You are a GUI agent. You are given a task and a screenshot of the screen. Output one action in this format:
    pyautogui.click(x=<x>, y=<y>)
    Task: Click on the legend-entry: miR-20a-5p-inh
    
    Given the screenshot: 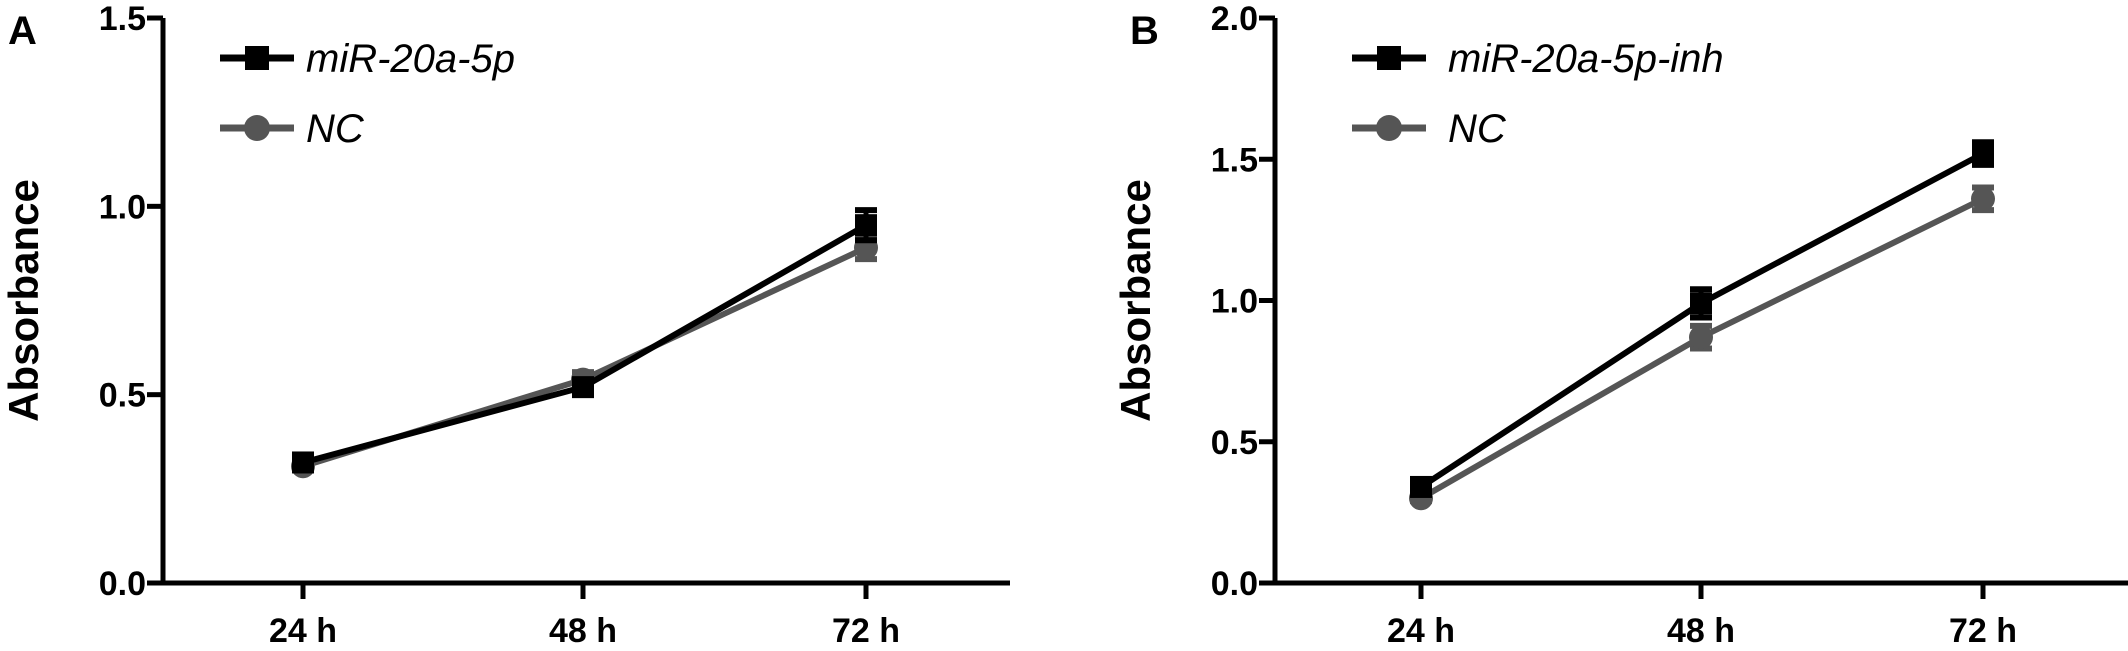 What is the action you would take?
    pyautogui.click(x=1538, y=59)
    